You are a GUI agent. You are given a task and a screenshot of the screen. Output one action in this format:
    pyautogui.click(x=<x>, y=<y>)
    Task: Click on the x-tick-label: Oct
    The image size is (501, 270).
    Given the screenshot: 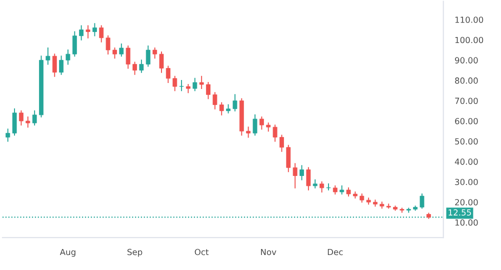 What is the action you would take?
    pyautogui.click(x=201, y=252)
    